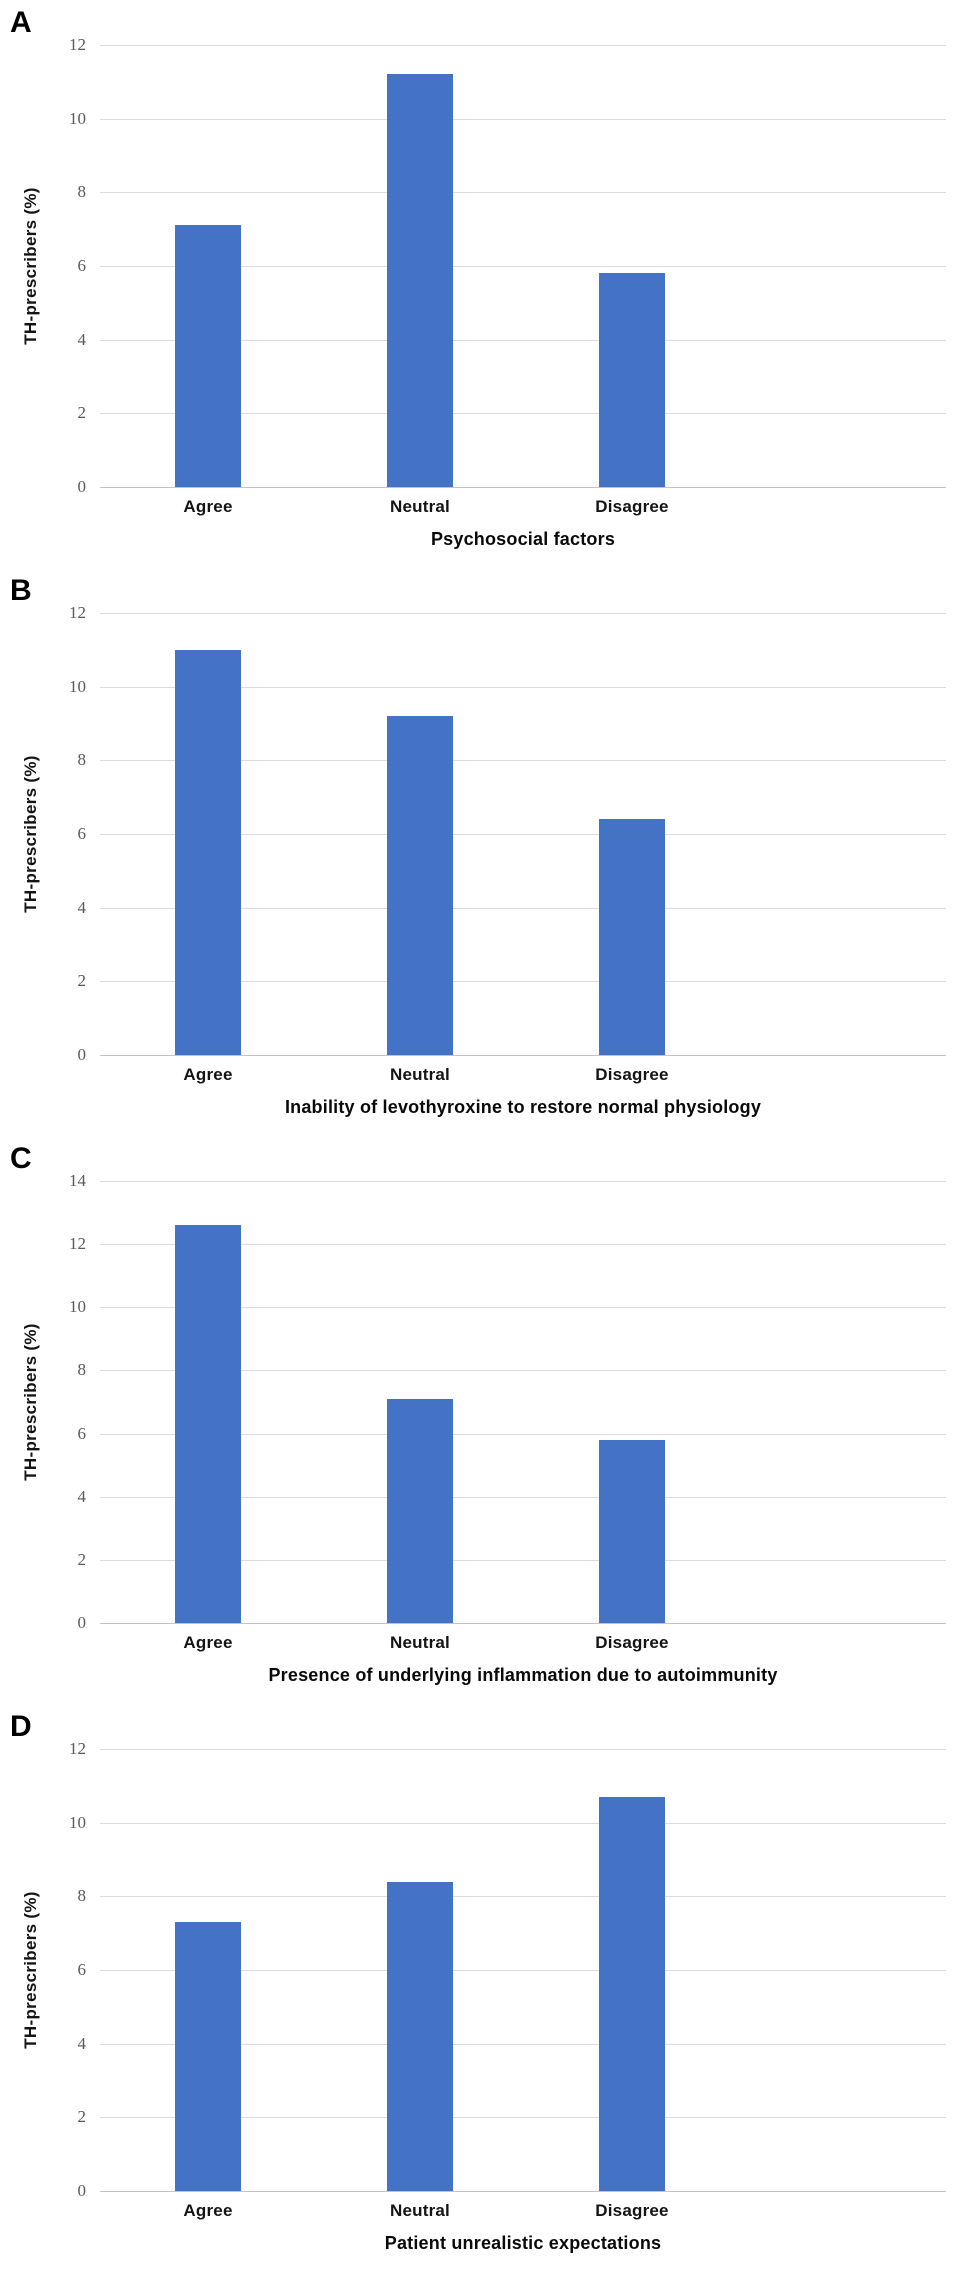 This screenshot has height=2272, width=956. What do you see at coordinates (523, 539) in the screenshot?
I see `chart-title: Psychosocial factors` at bounding box center [523, 539].